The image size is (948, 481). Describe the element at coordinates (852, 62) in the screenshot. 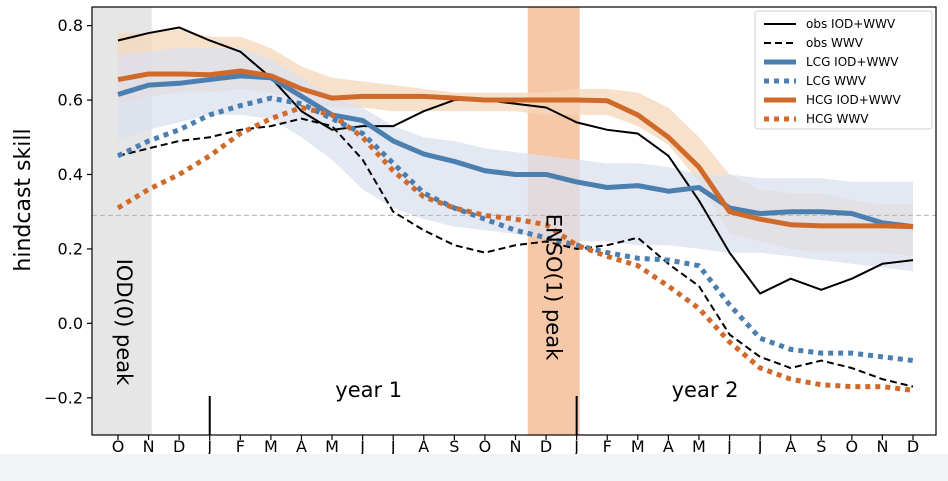

I see `legend-label-lcg-iod-wwv: LCG IOD+WWV` at that location.